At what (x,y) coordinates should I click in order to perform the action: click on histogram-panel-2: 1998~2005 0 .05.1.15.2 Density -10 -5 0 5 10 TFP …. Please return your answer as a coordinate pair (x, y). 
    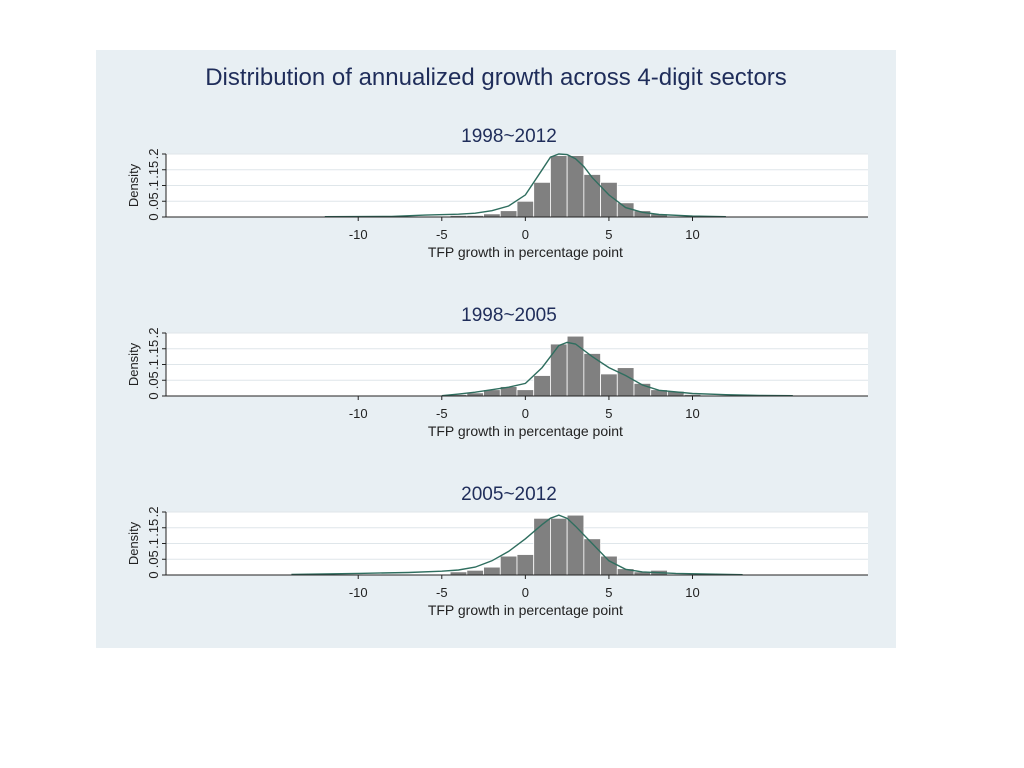
    Looking at the image, I should click on (497, 372).